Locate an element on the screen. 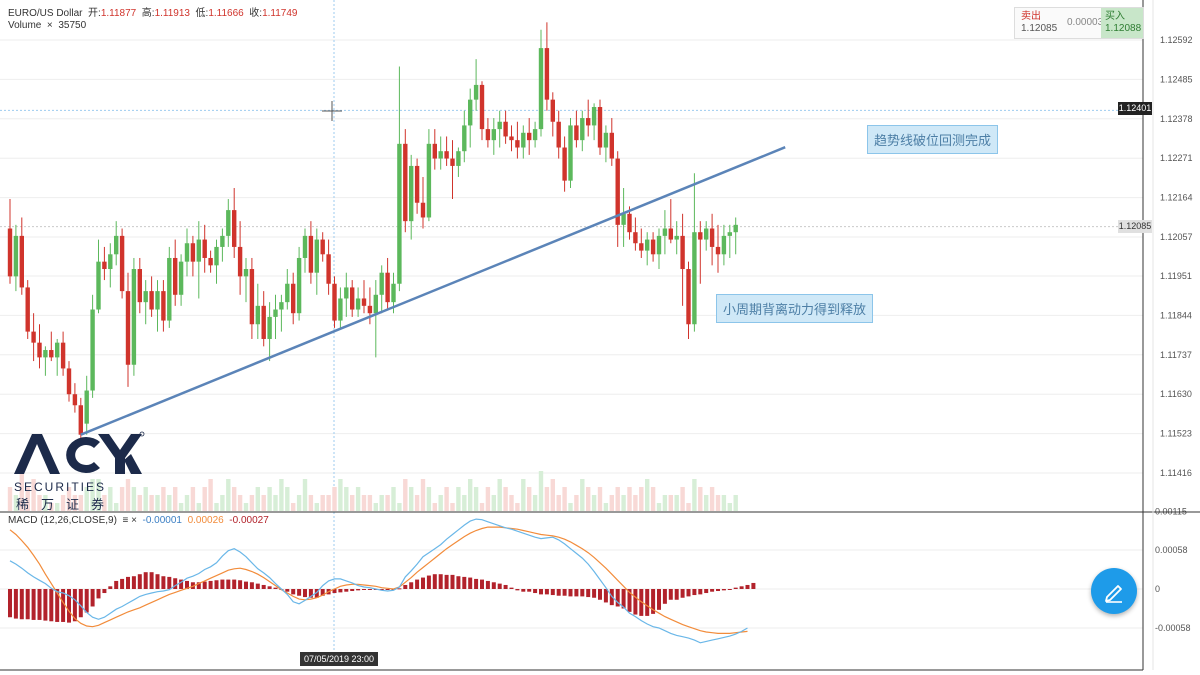 This screenshot has height=675, width=1200. open-label: 开: is located at coordinates (94, 13).